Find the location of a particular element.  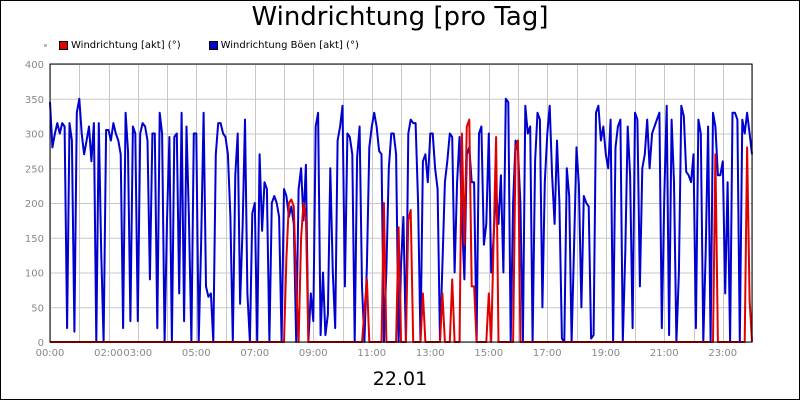

x-tick-label: 23:00 is located at coordinates (722, 353).